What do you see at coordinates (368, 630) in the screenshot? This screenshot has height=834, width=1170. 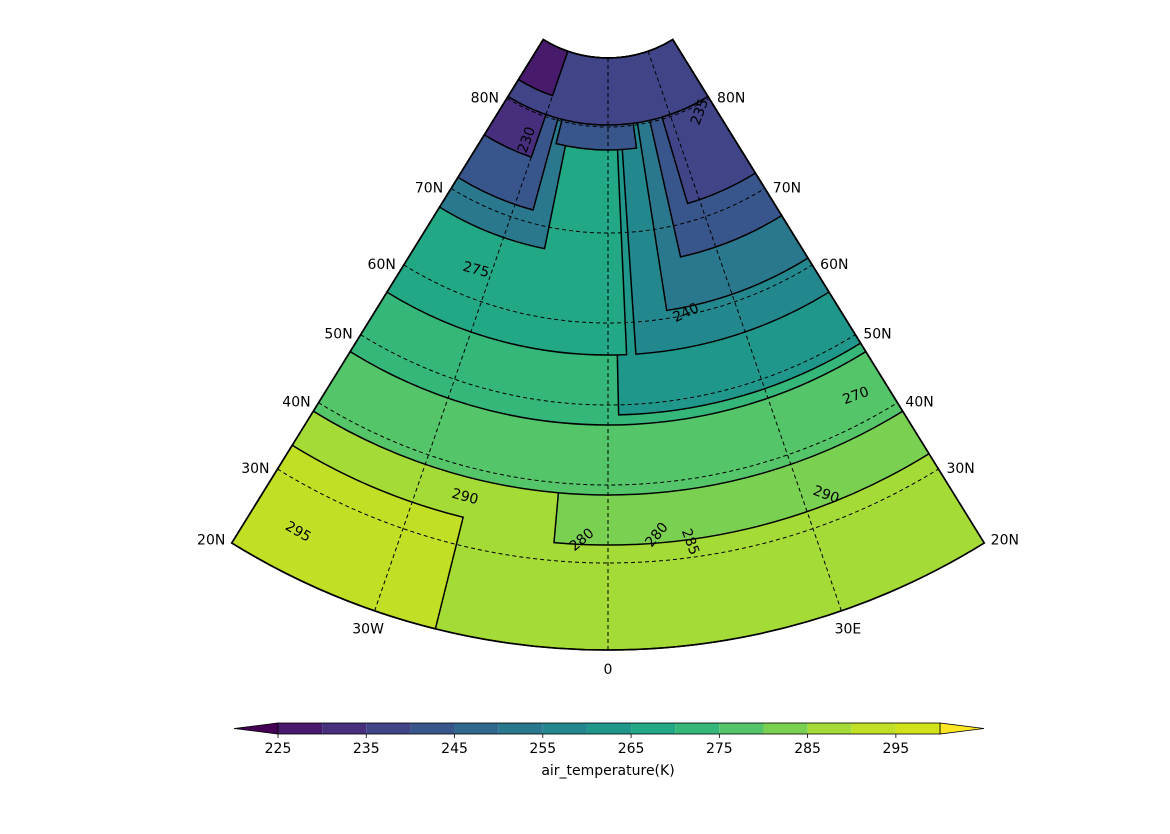 I see `meridian-label: 30W` at bounding box center [368, 630].